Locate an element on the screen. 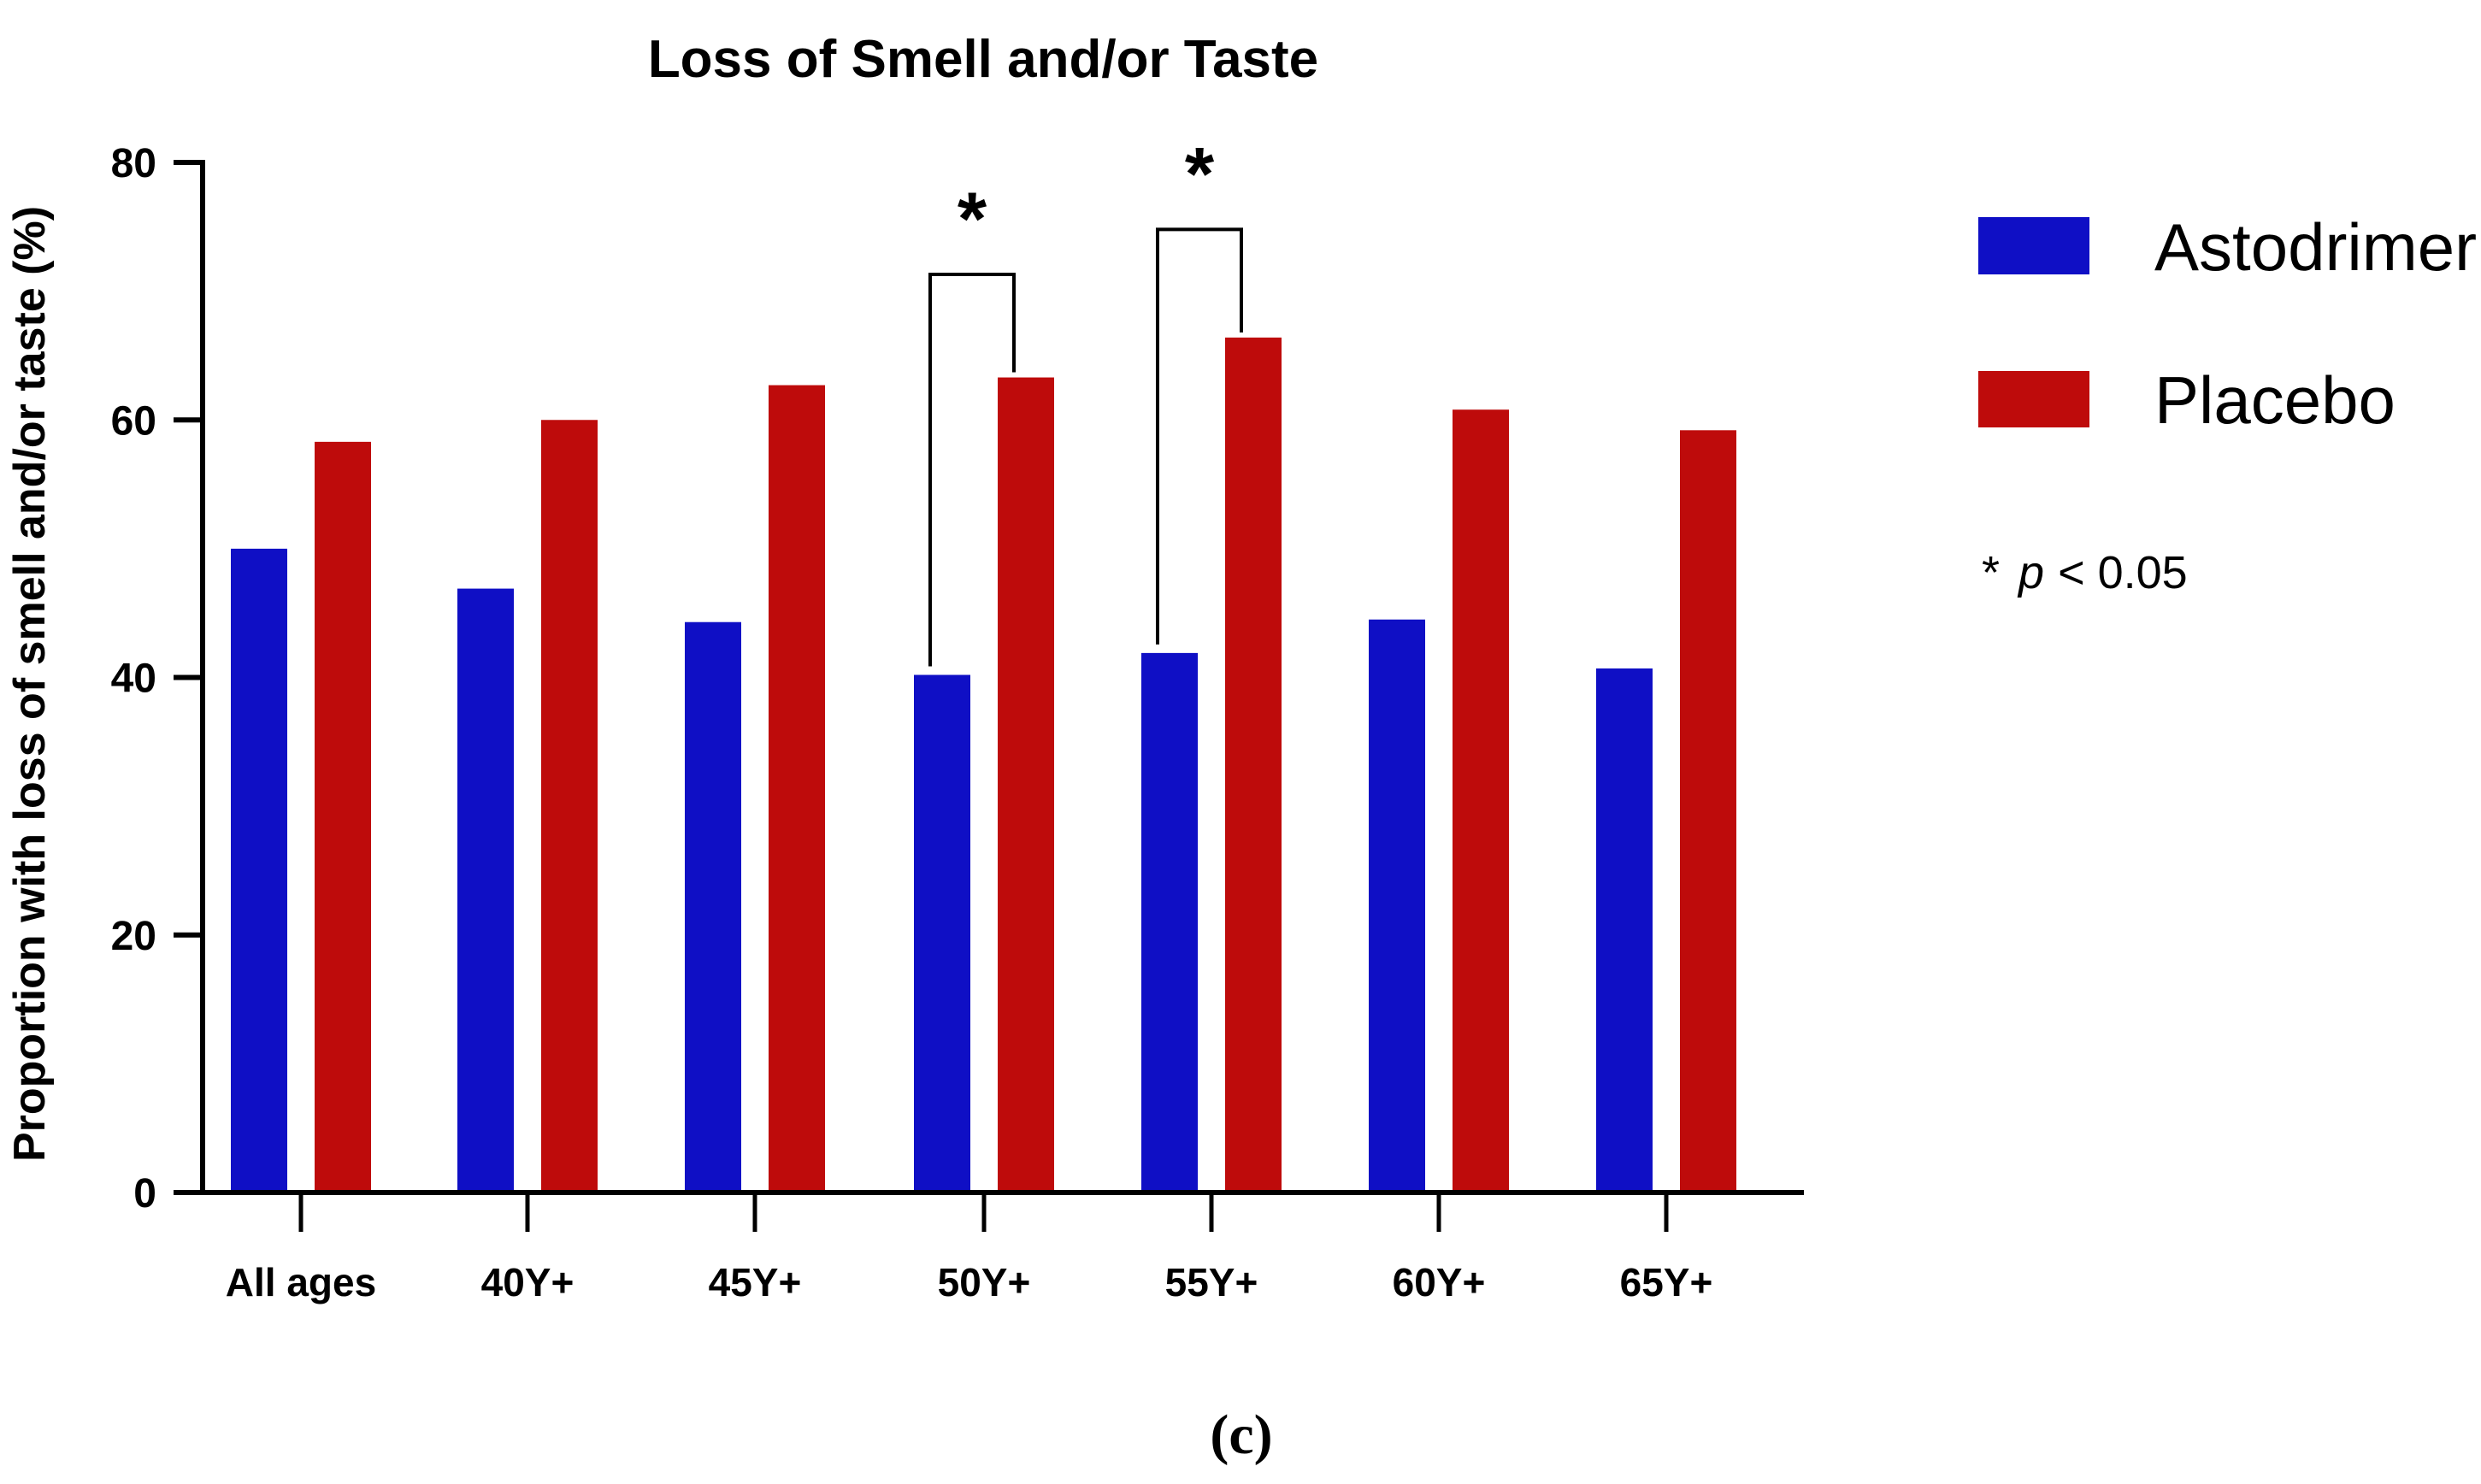 The image size is (2481, 1484). significance-note: * p < 0.05 is located at coordinates (2085, 572).